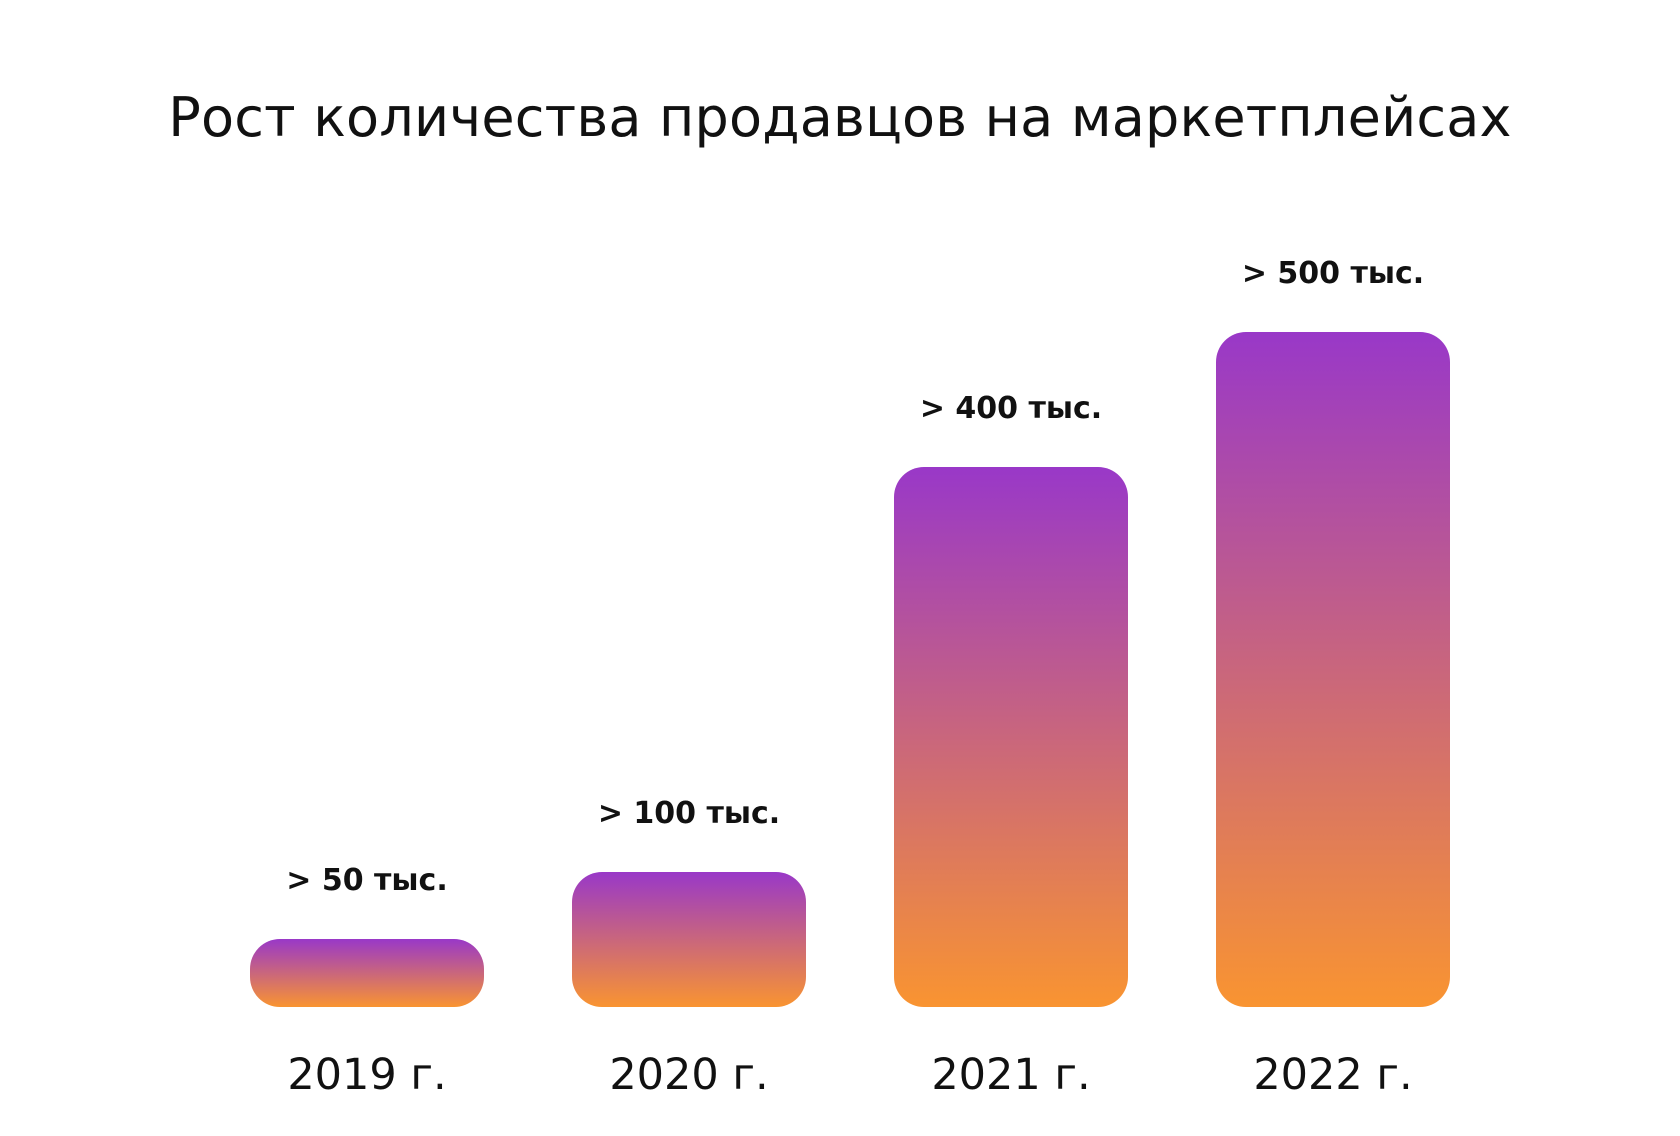 This screenshot has height=1136, width=1680. I want to click on bar-value-label: > 50 тыс., so click(367, 880).